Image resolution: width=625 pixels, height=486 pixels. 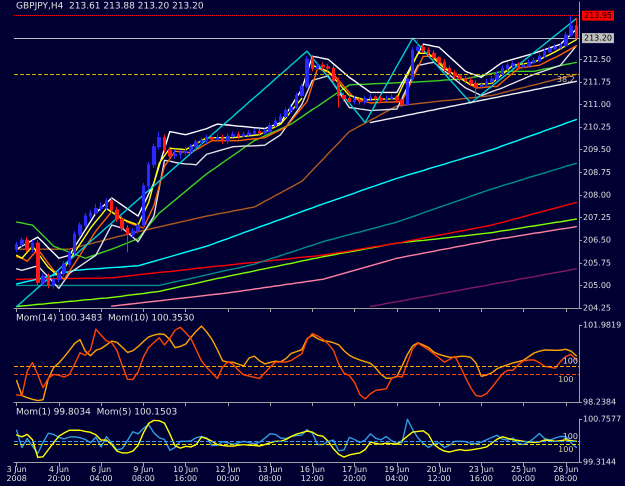 What do you see at coordinates (597, 263) in the screenshot?
I see `y-tick-label: 205.75` at bounding box center [597, 263].